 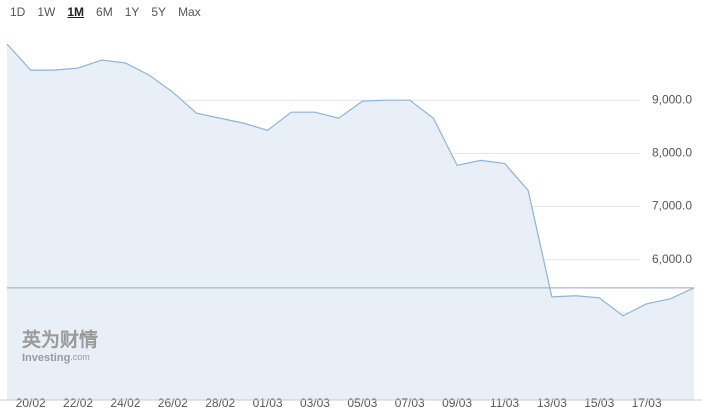 I want to click on watermark-brand: Investing.com, so click(x=56, y=358).